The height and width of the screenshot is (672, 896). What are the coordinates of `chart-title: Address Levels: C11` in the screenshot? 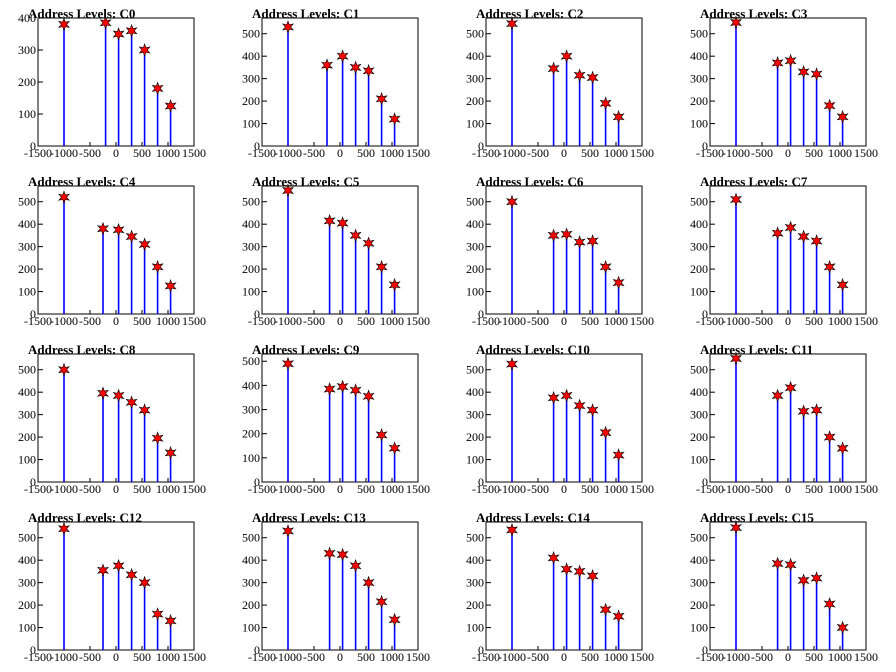 It's located at (756, 349).